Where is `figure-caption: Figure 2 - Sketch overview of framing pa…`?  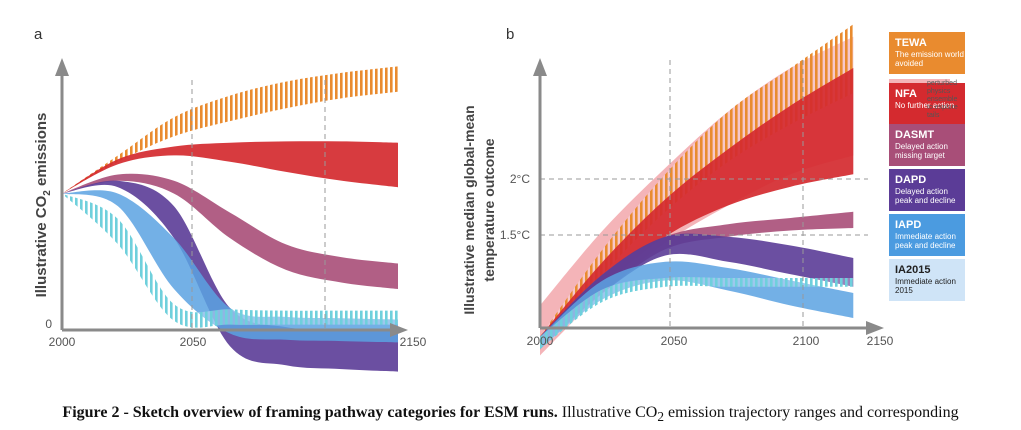
figure-caption: Figure 2 - Sketch overview of framing pa… is located at coordinates (510, 414).